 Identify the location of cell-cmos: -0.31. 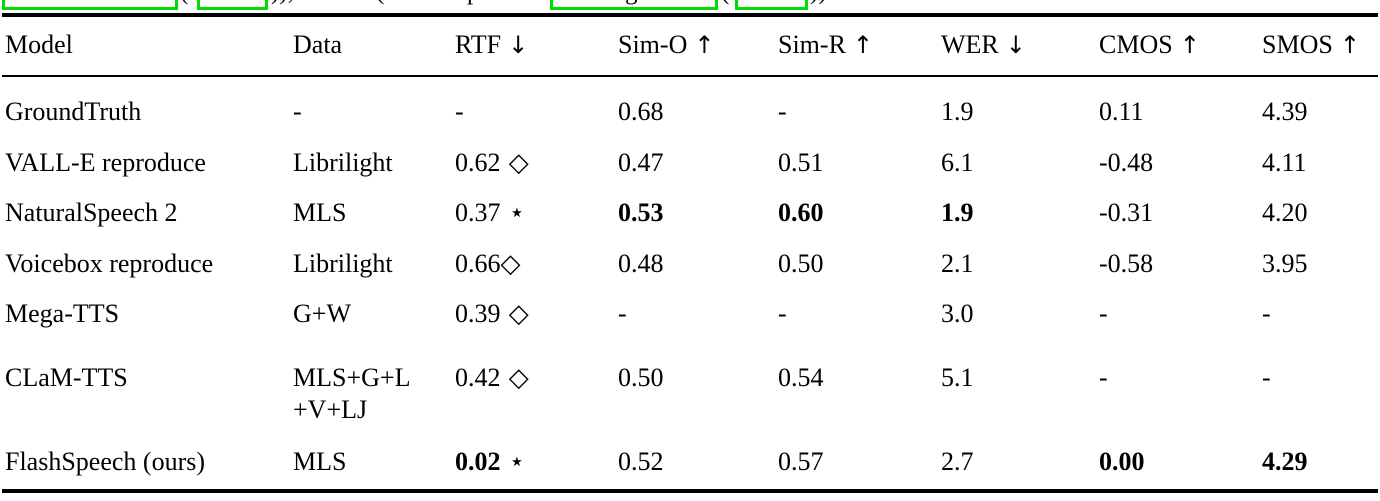
(1126, 212).